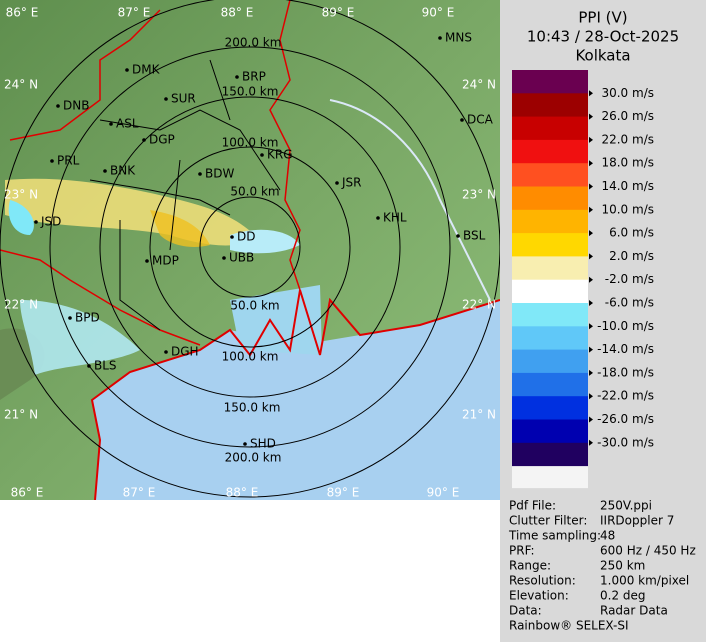 The image size is (706, 642). Describe the element at coordinates (627, 209) in the screenshot. I see `scale-label: 10.0 m/s` at that location.